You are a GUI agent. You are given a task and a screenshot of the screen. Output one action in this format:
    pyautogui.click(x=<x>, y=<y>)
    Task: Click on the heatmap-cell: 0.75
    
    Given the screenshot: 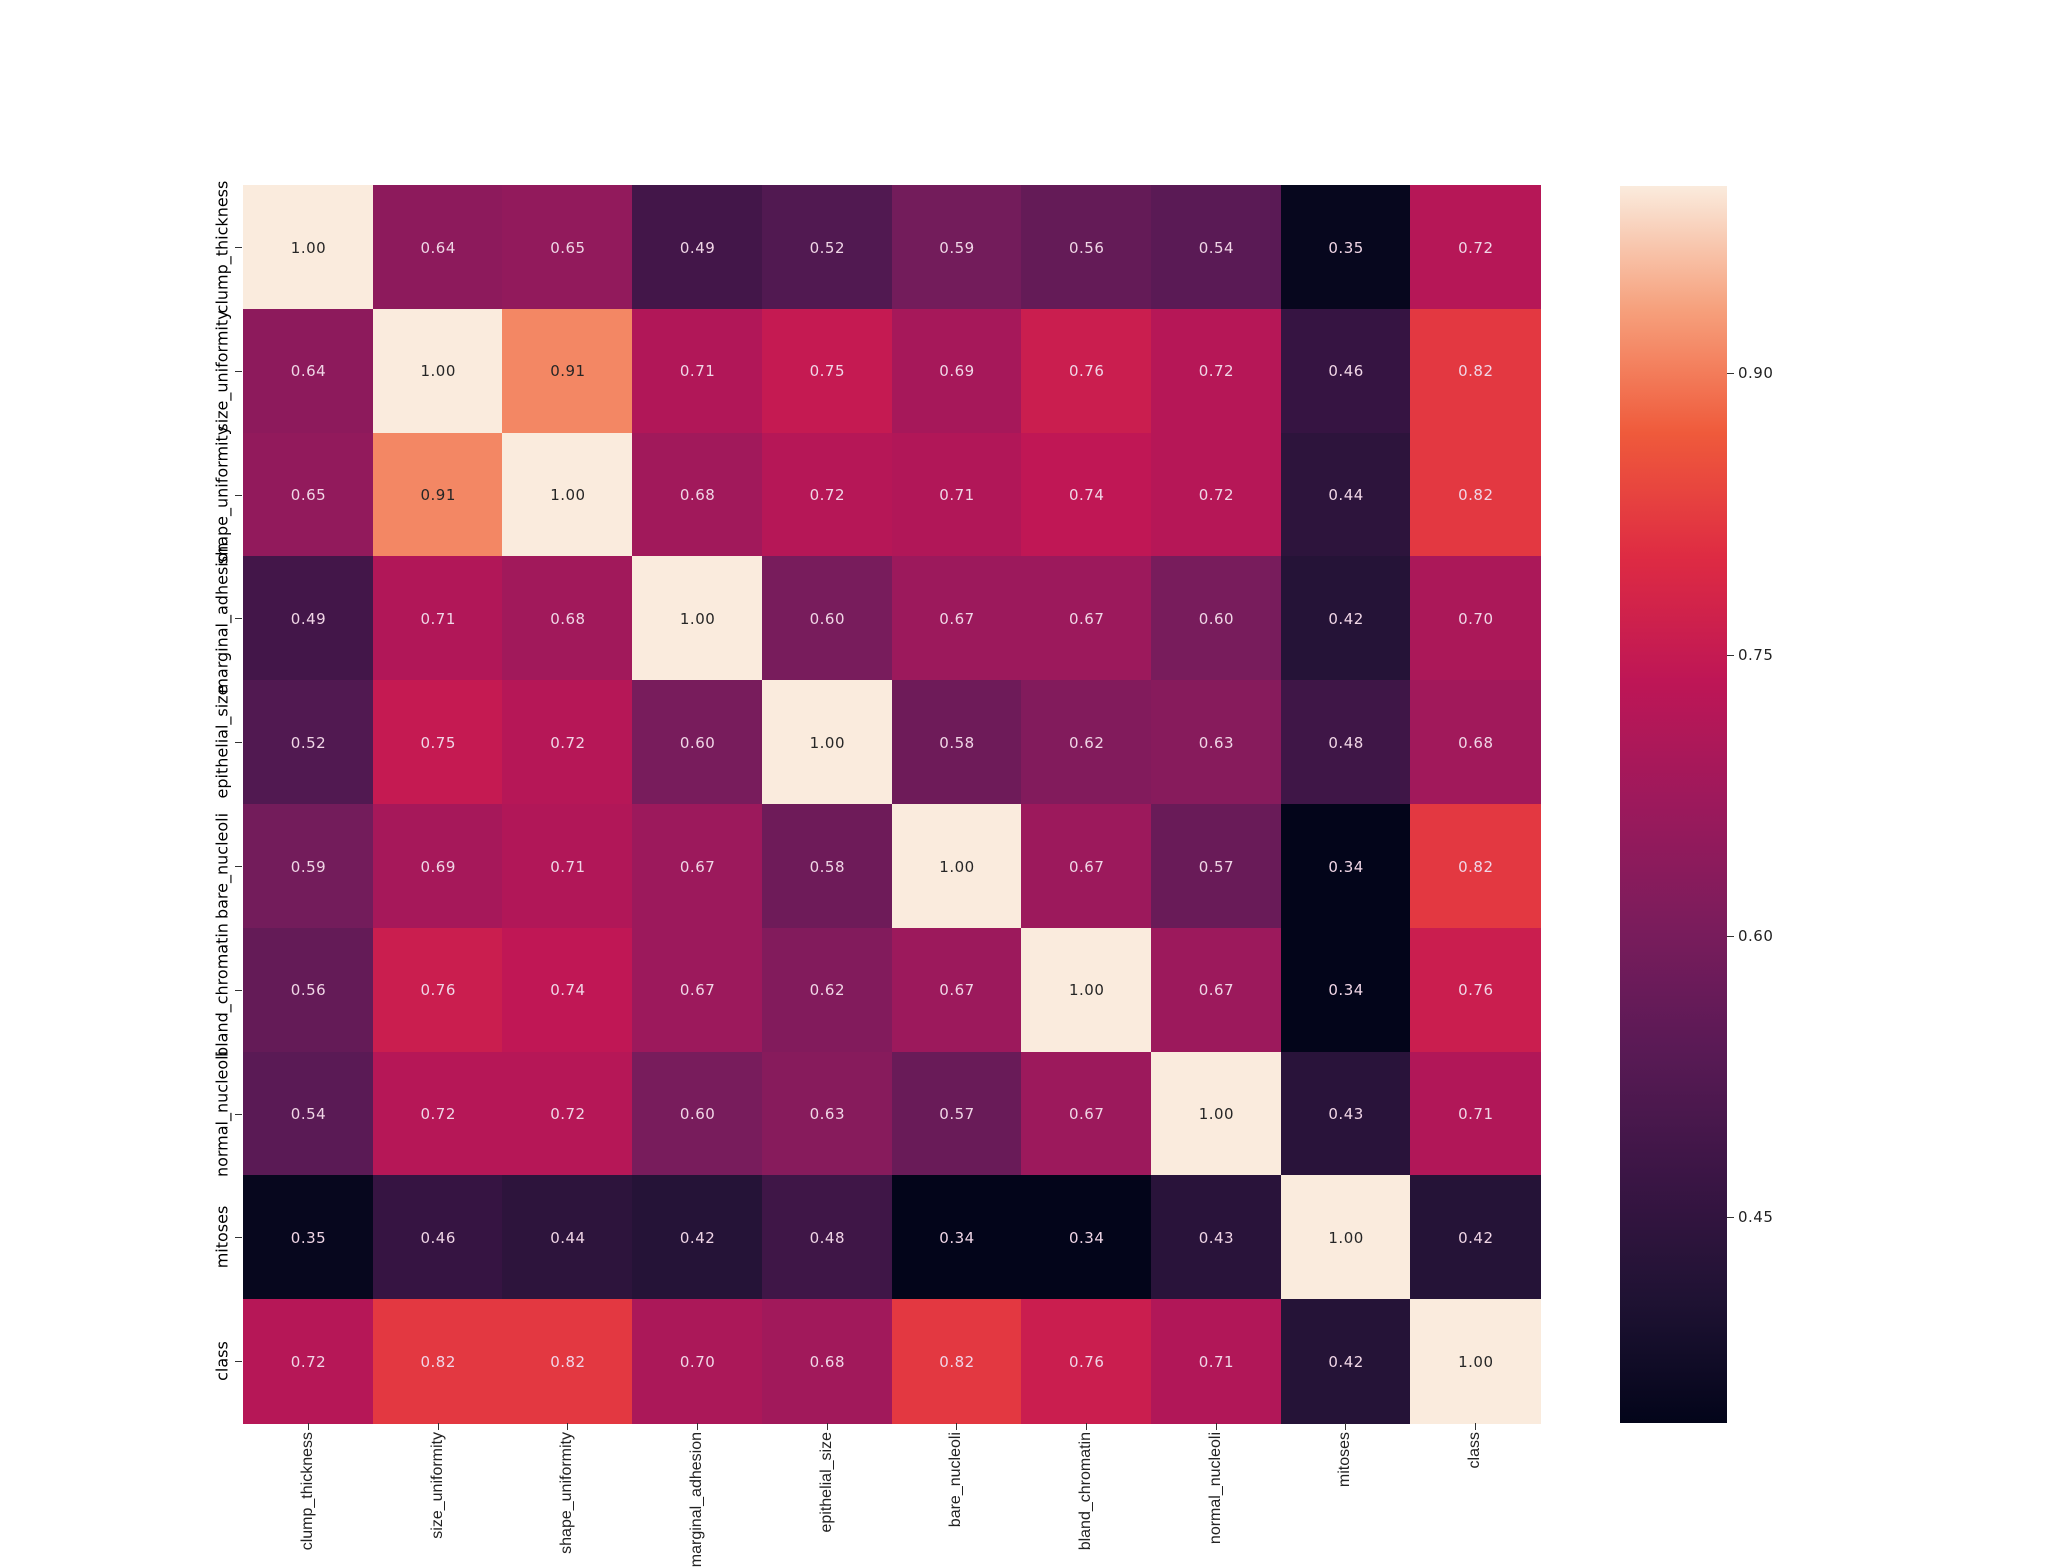 What is the action you would take?
    pyautogui.click(x=827, y=371)
    